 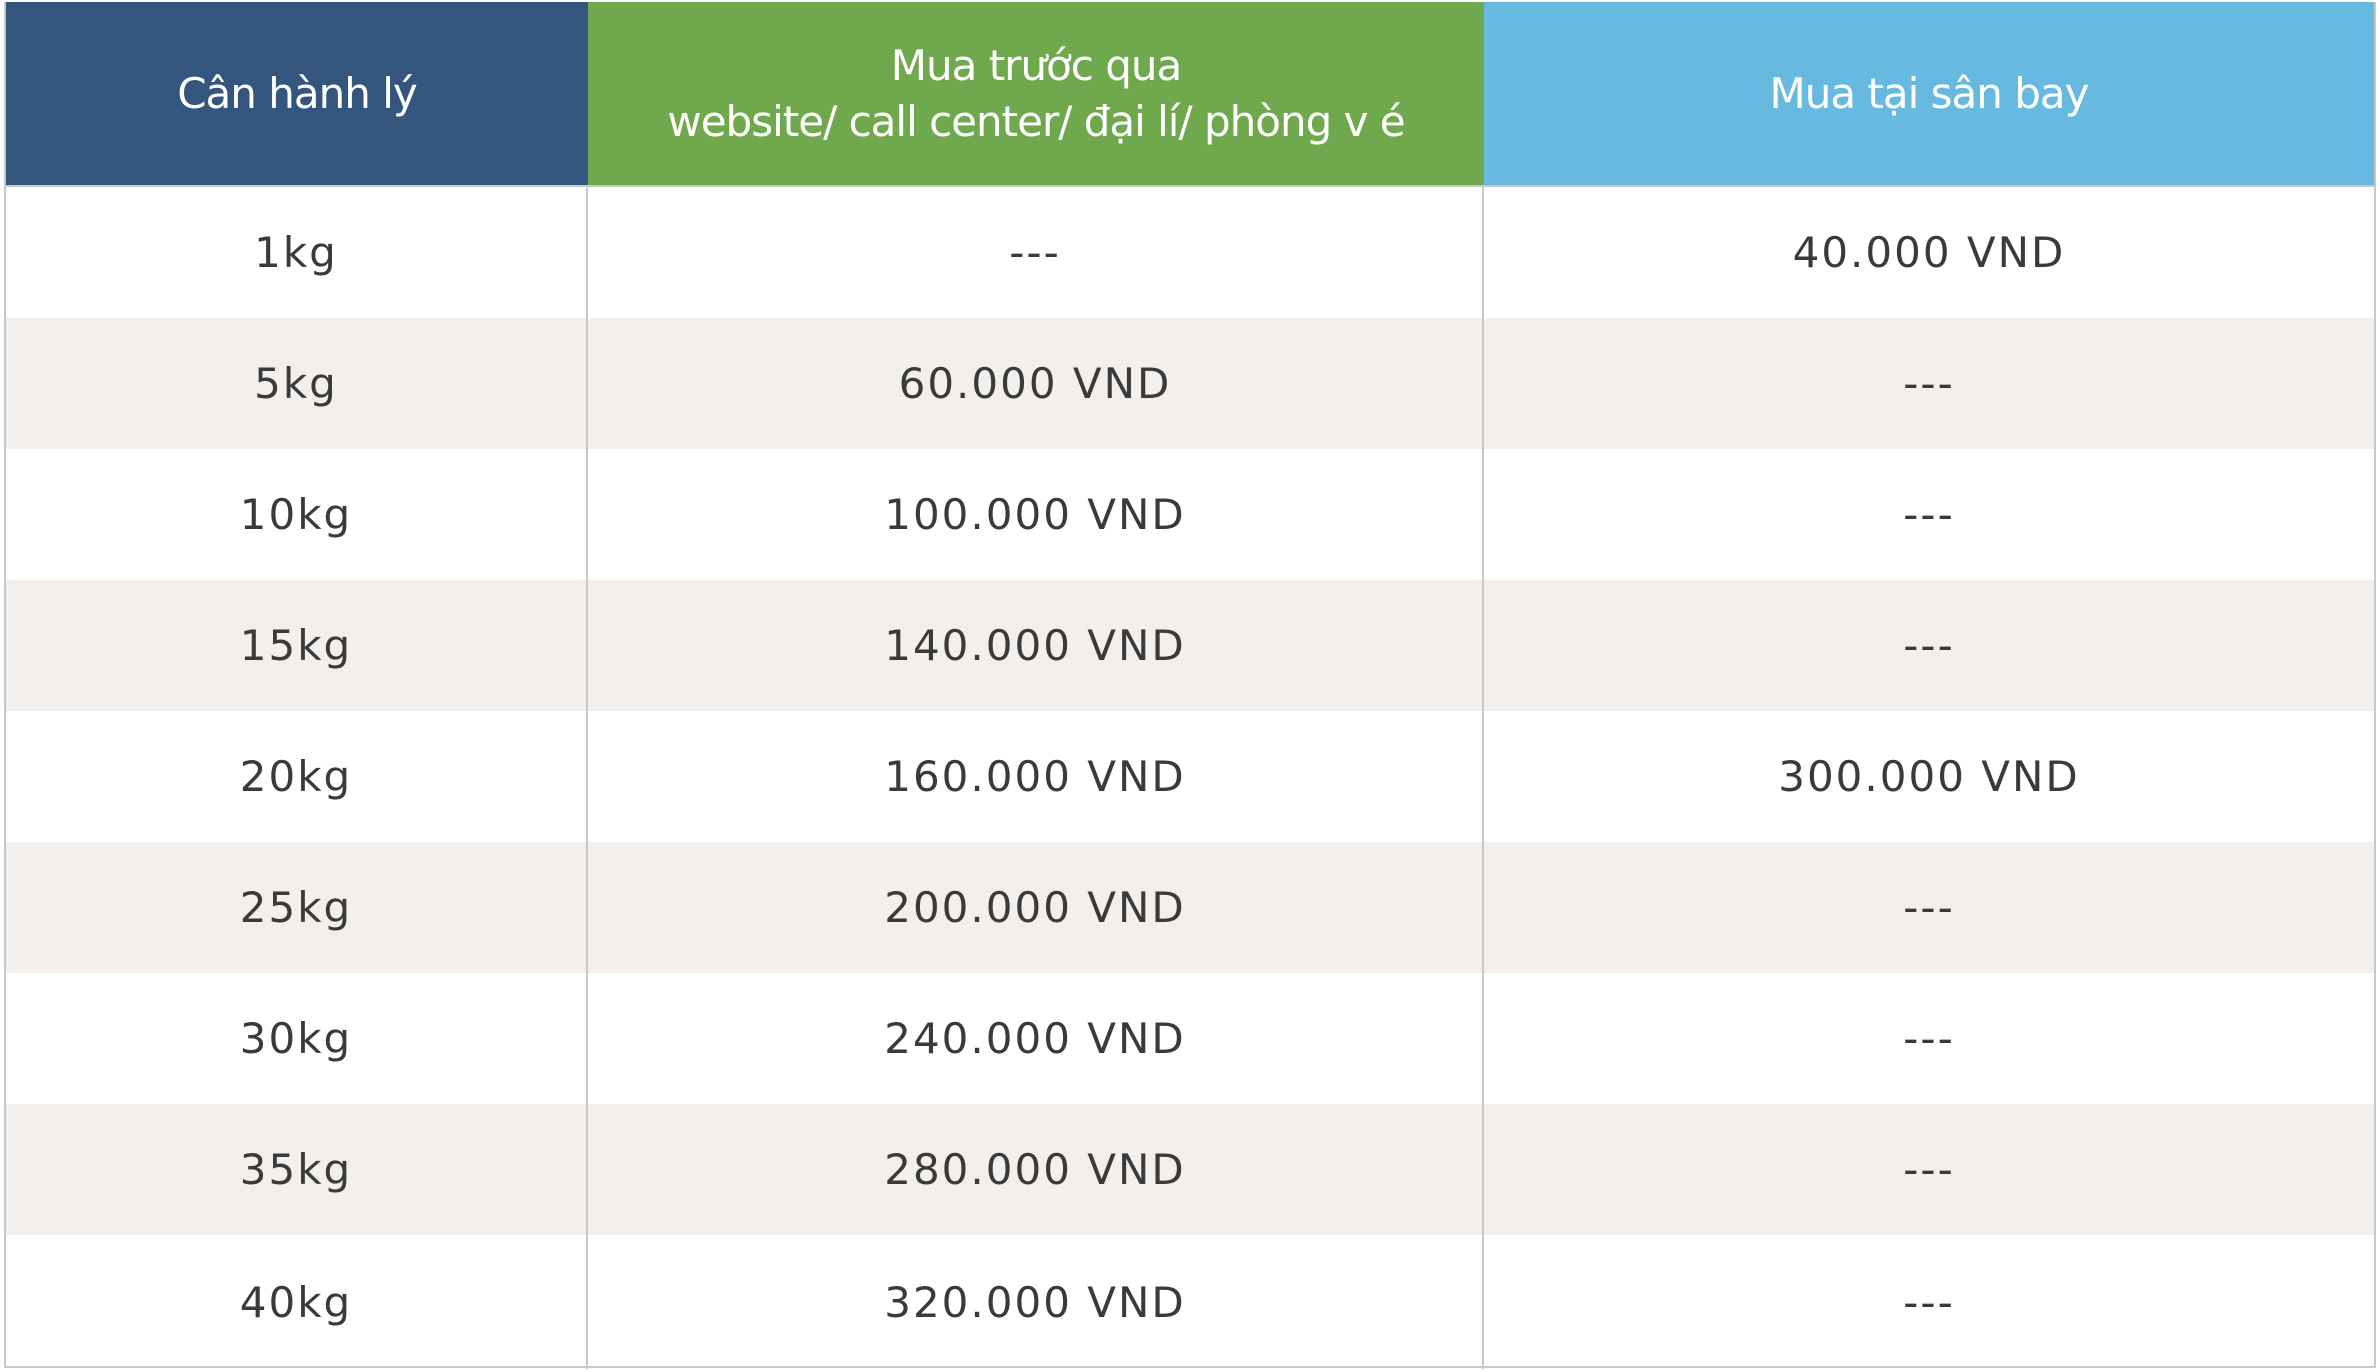 I want to click on table-row: 35kg 280.000 VND ---, so click(x=1190, y=1169).